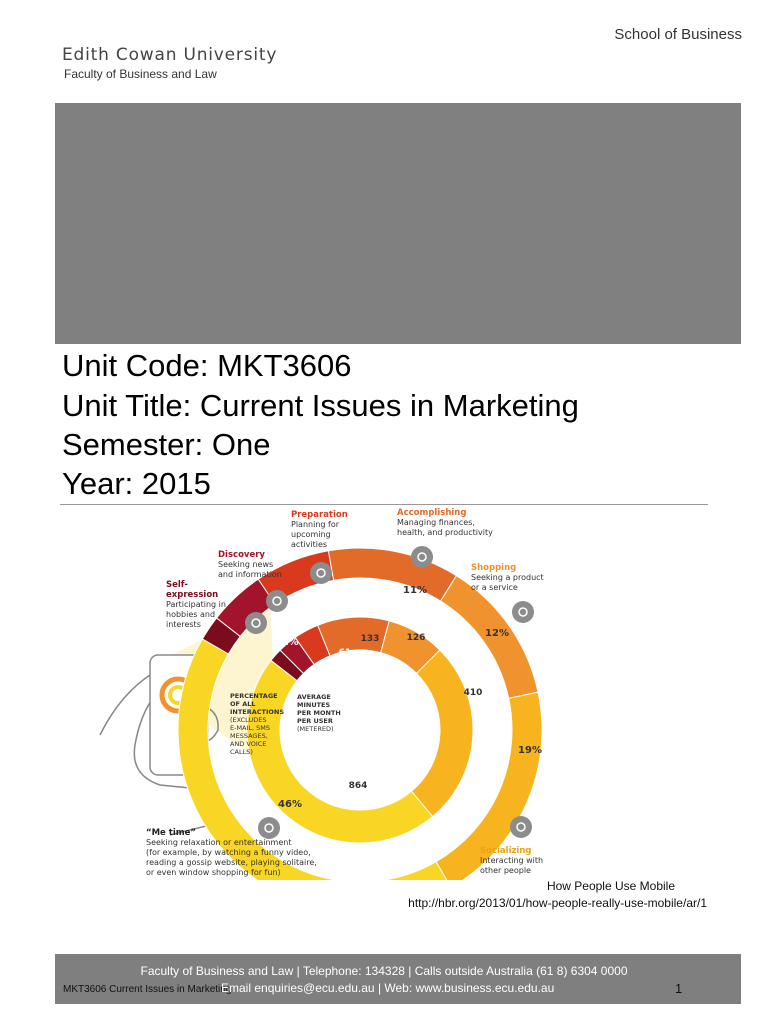  I want to click on category-description: Interacting with, so click(511, 860).